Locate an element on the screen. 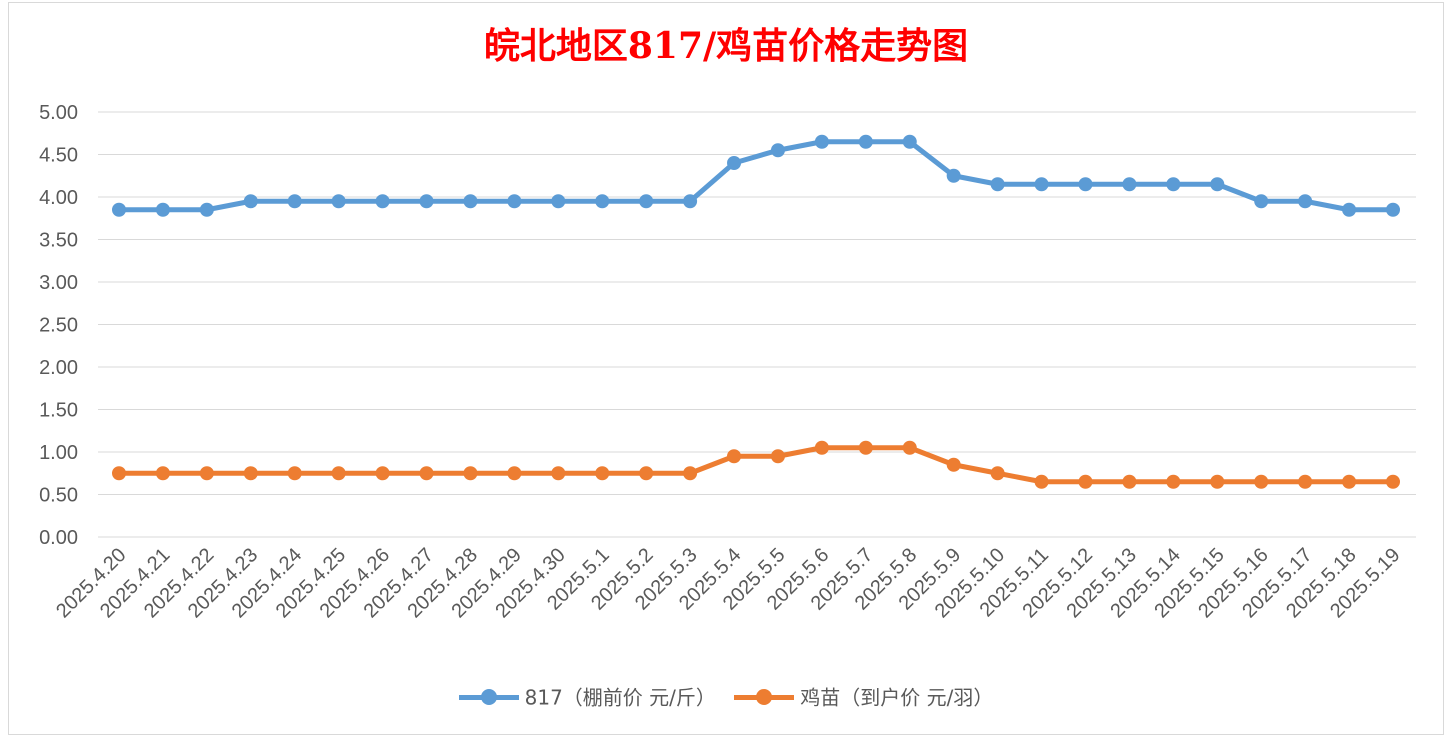  y-tick-label: 2.50 is located at coordinates (58, 326).